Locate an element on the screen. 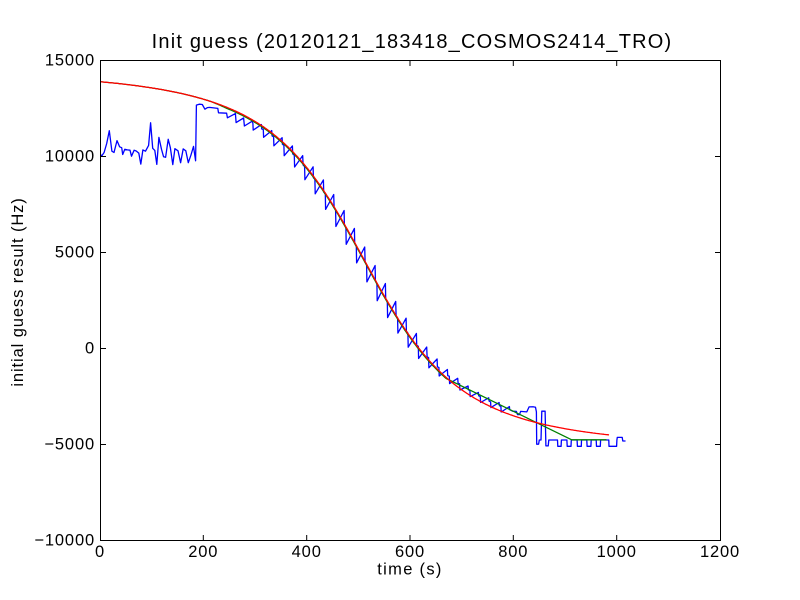  svg-text: 15000 is located at coordinates (70, 61).